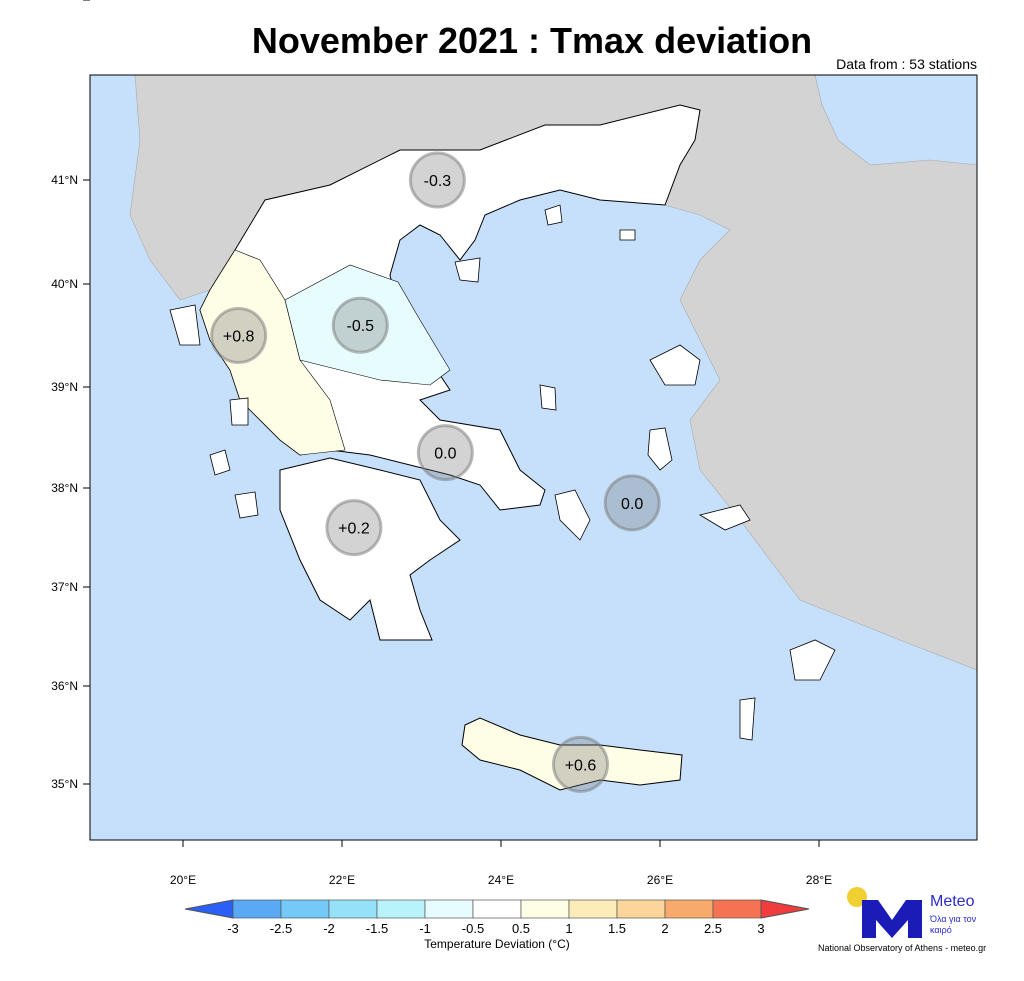  I want to click on colorbar-high-arrow, so click(785, 909).